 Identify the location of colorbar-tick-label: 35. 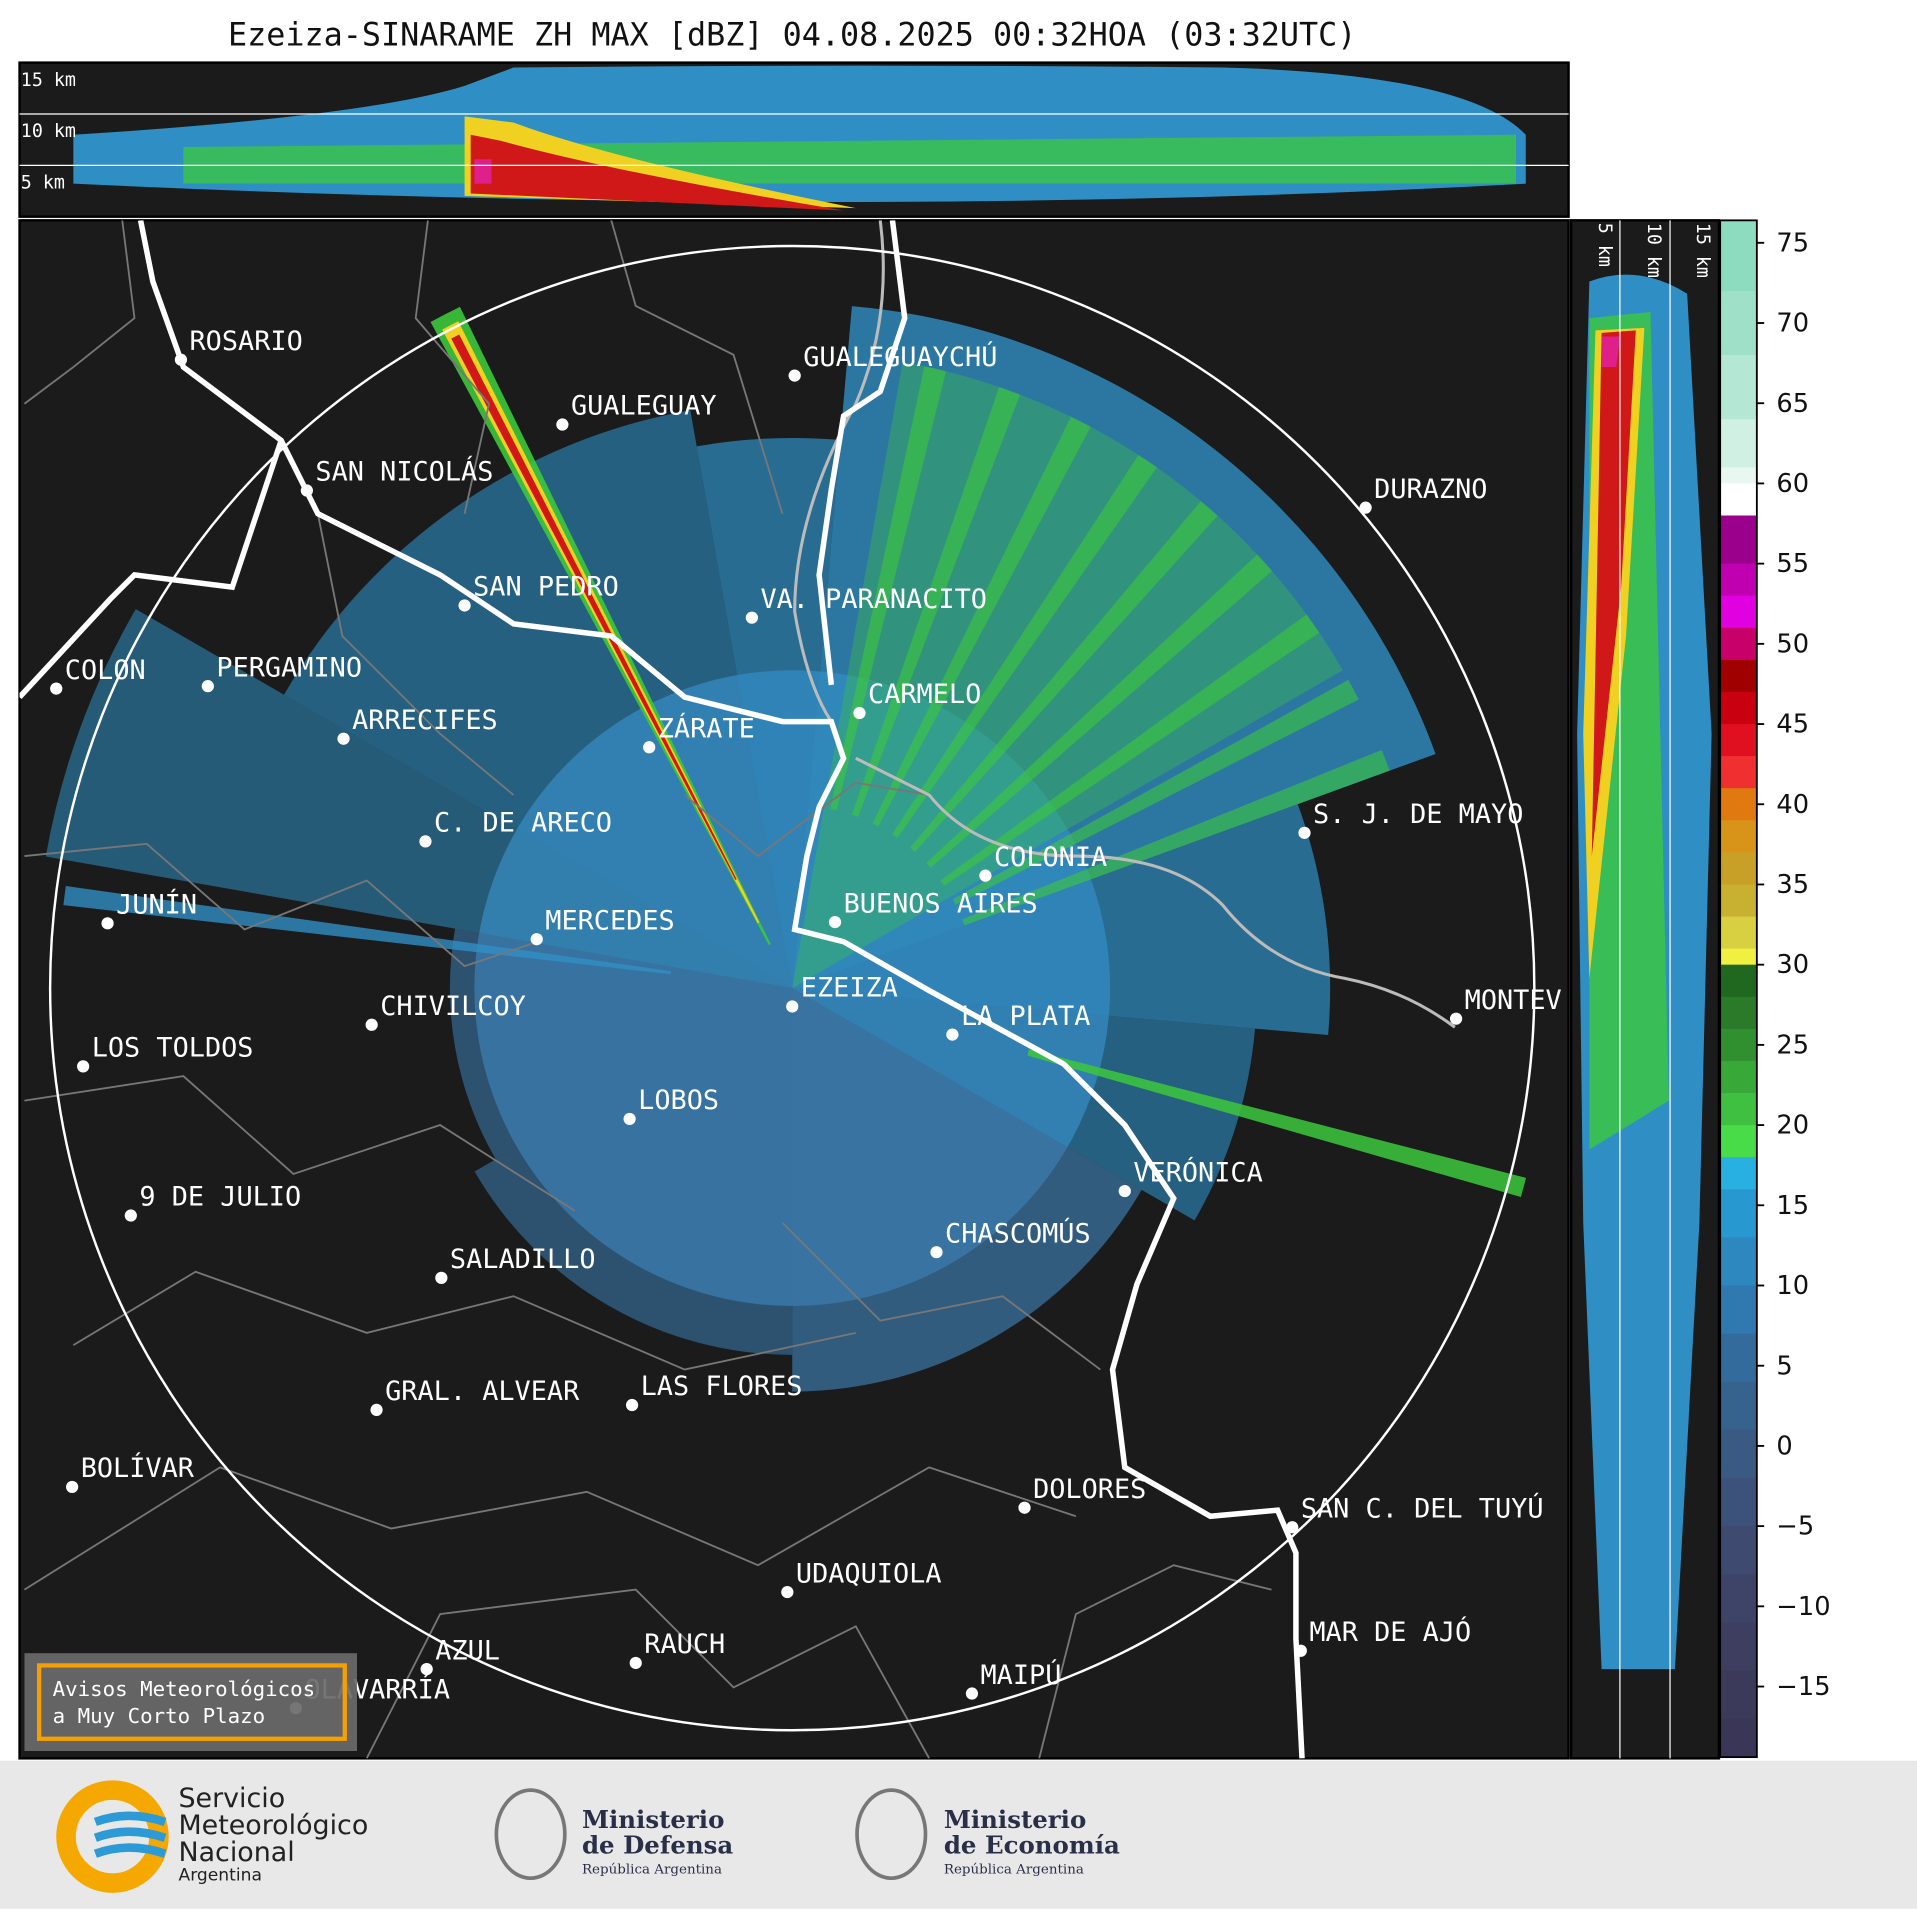
(1792, 885).